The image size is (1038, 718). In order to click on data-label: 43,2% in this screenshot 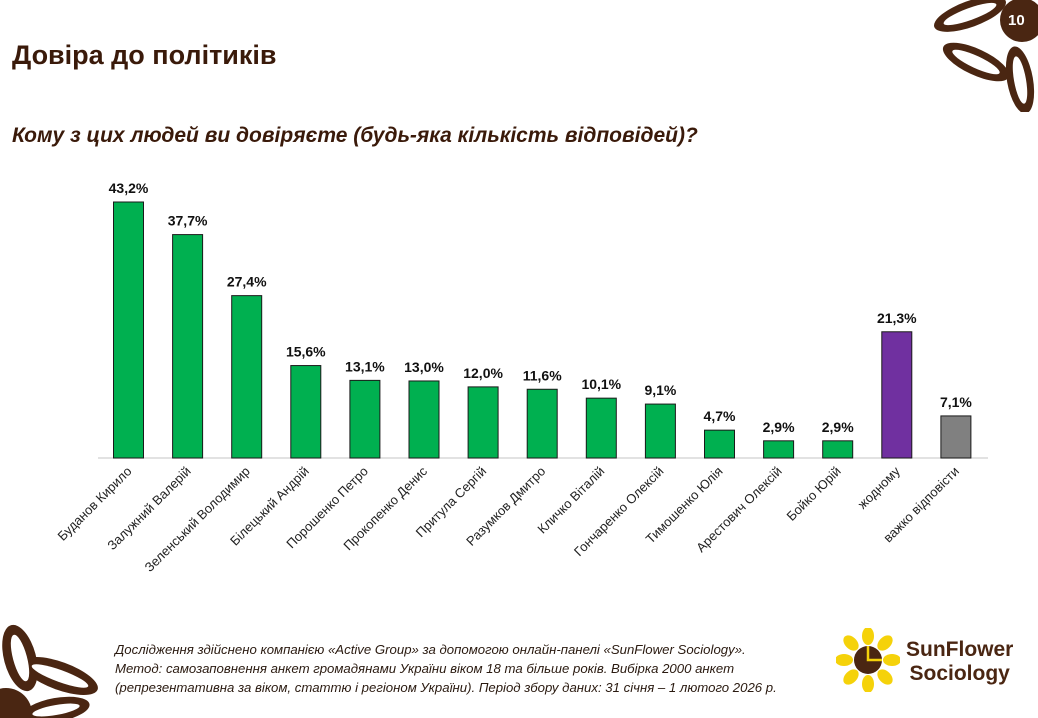, I will do `click(129, 188)`.